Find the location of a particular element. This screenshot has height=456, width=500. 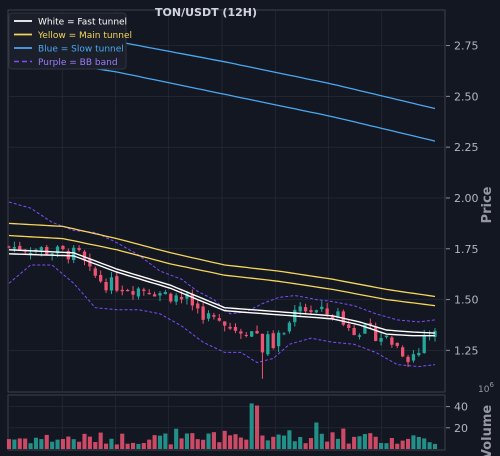

price-tick-label: 2.00 is located at coordinates (466, 198).